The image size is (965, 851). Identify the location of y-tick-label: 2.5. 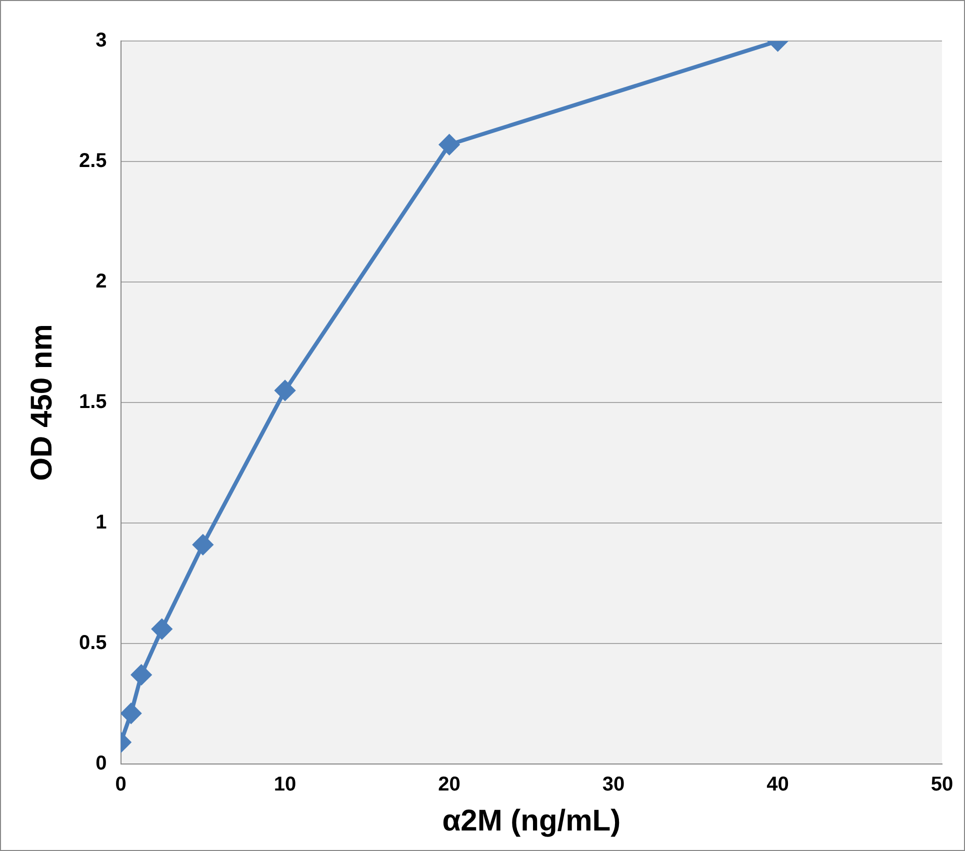
(92, 161).